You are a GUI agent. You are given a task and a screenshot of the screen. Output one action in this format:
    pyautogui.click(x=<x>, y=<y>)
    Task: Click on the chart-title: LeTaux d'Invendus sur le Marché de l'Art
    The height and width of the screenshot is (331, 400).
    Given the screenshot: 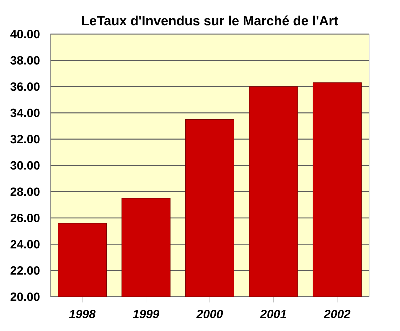 What is the action you would take?
    pyautogui.click(x=210, y=21)
    